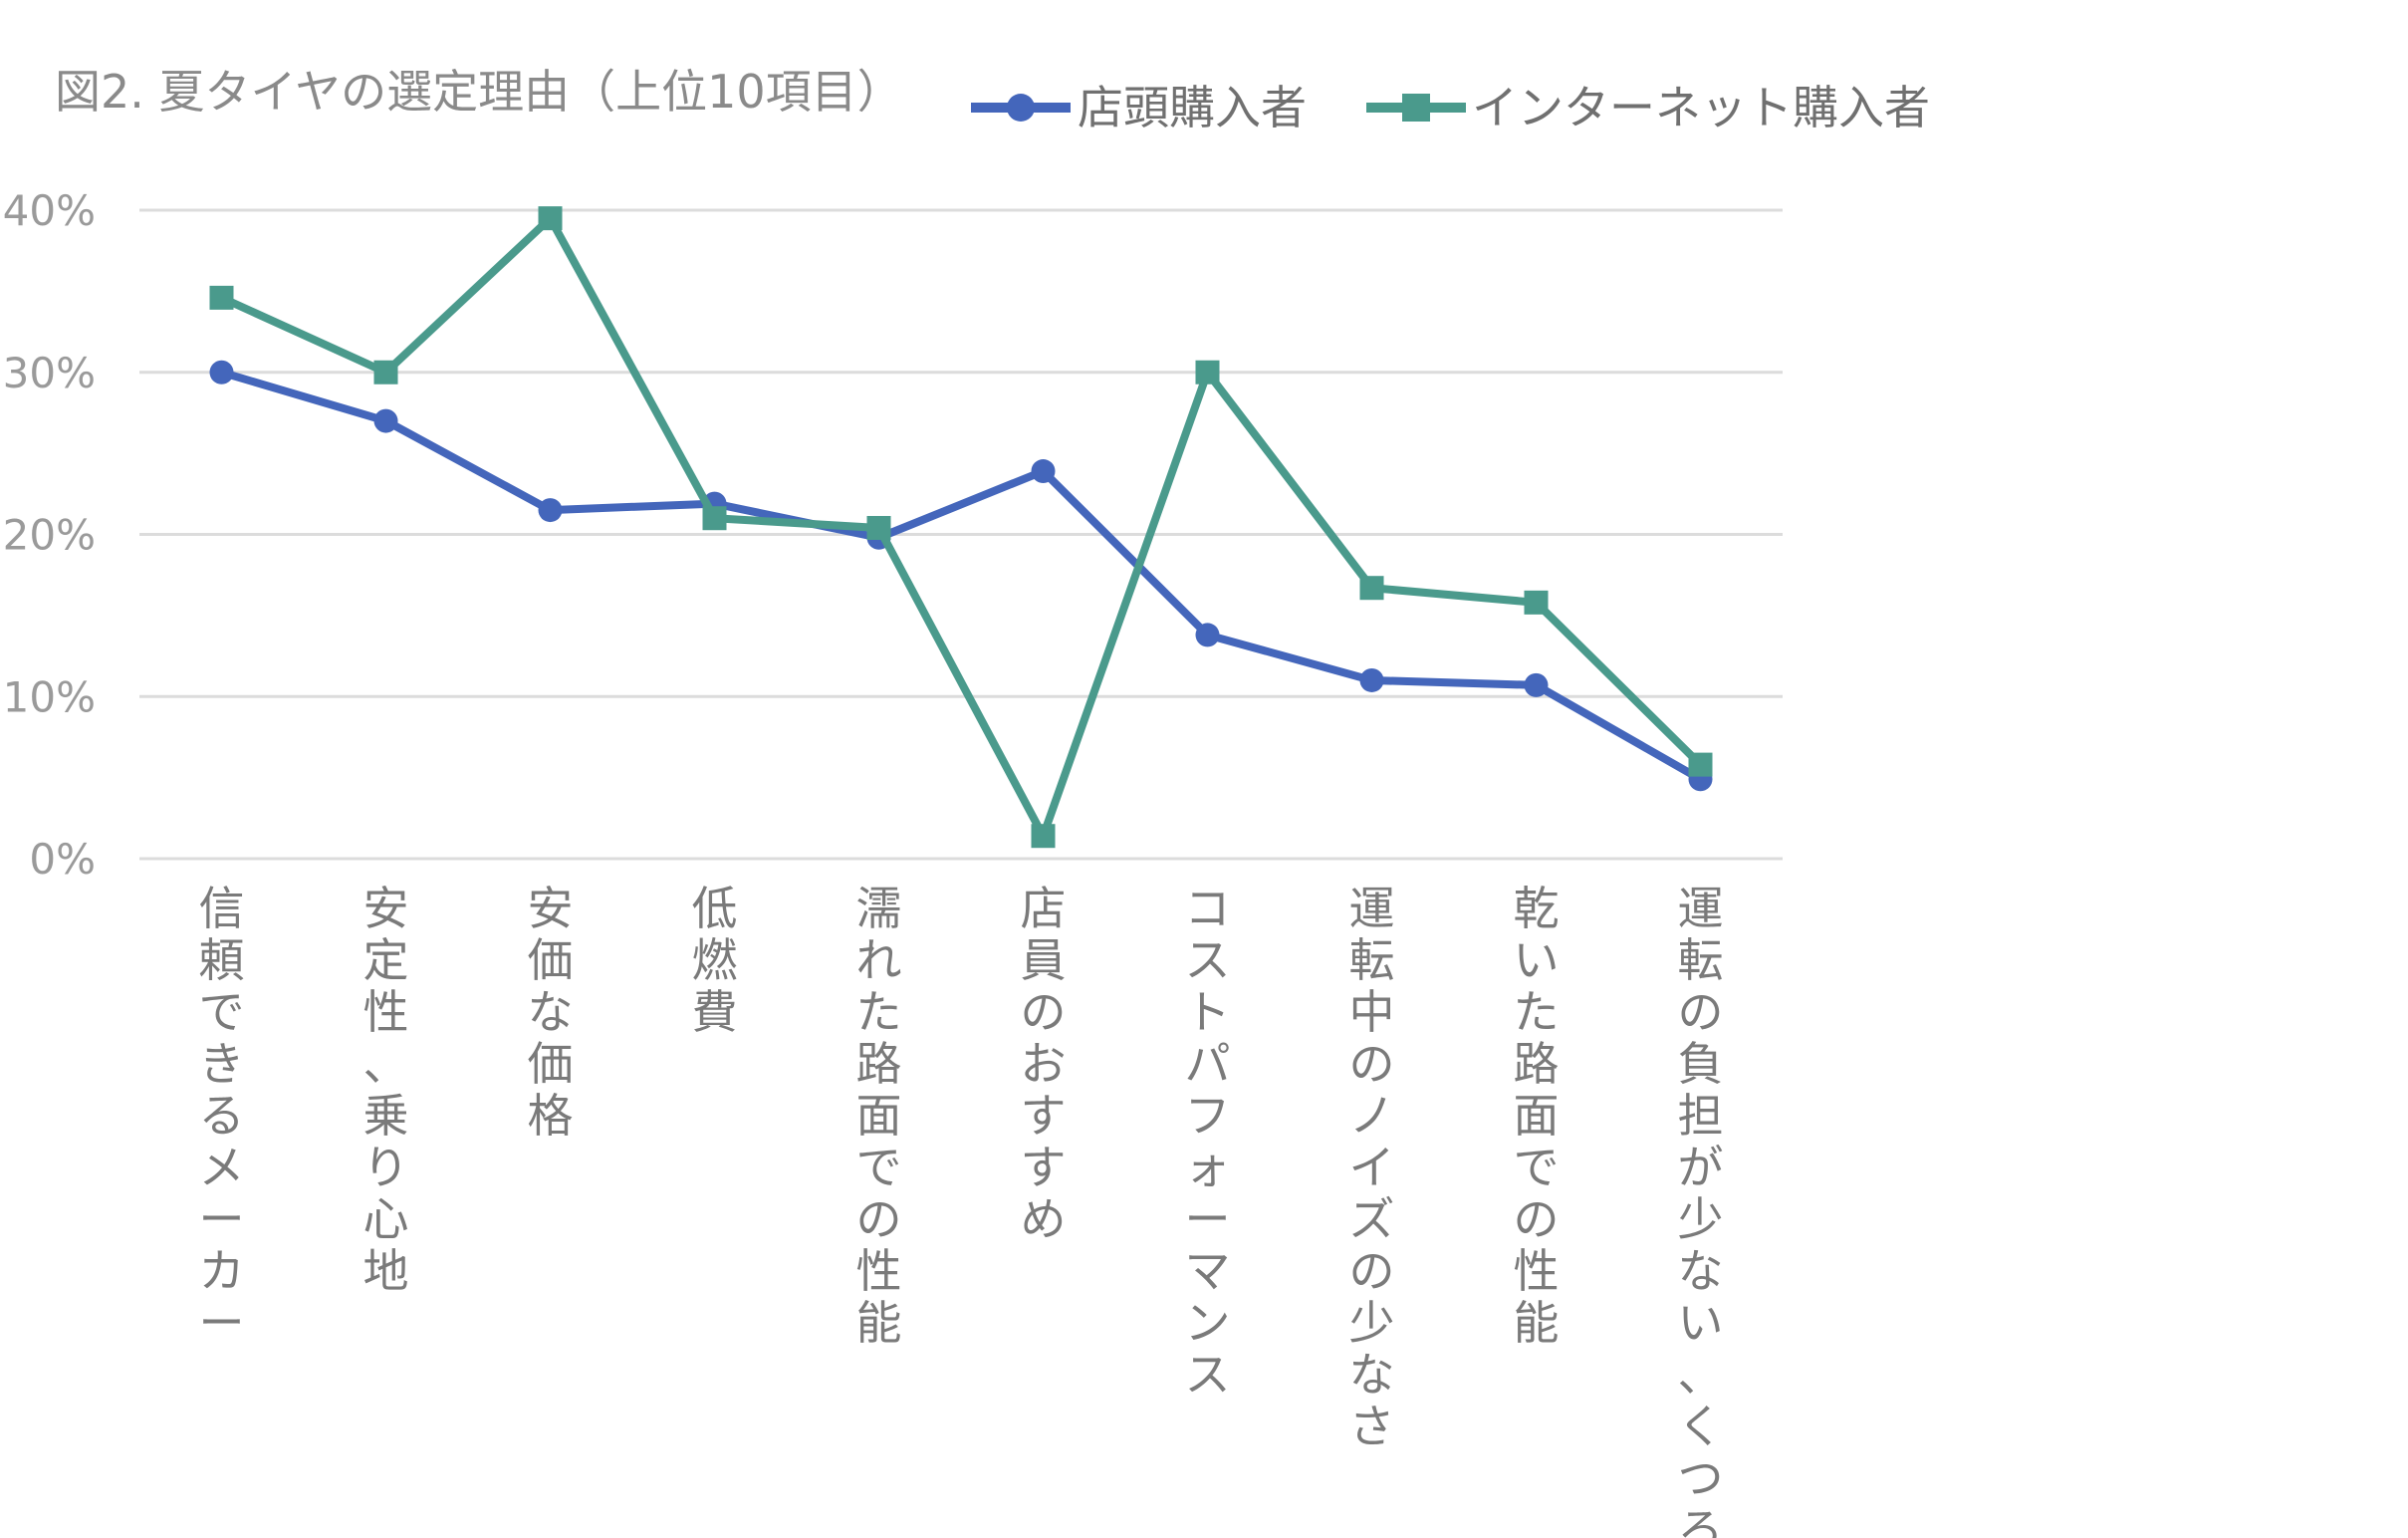  I want to click on x-category-label: 濡れた路面での性能, so click(879, 1116).